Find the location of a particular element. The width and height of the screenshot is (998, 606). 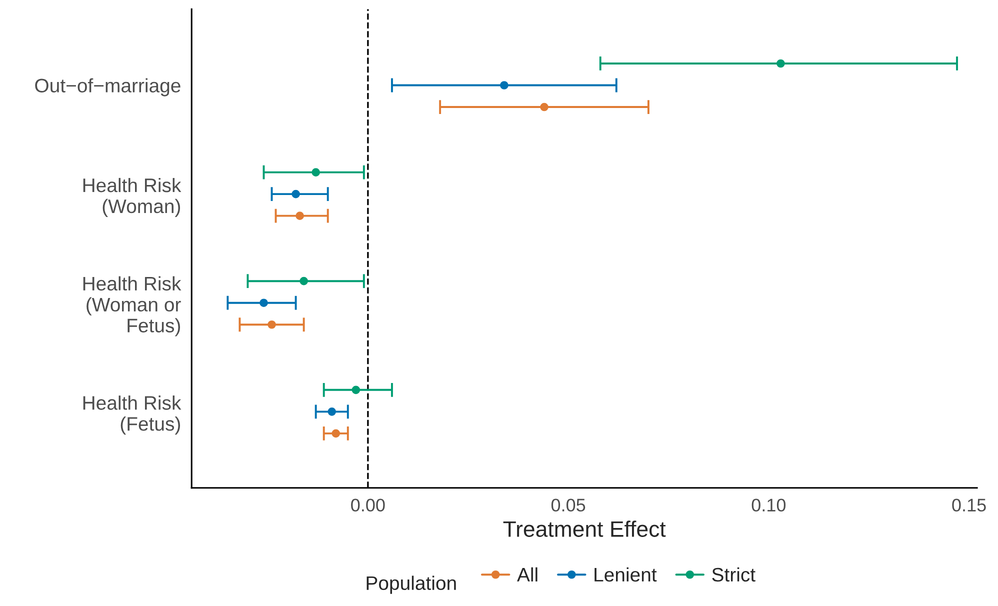

y-tick-label: Health Risk (Woman or Fetus) is located at coordinates (132, 306).